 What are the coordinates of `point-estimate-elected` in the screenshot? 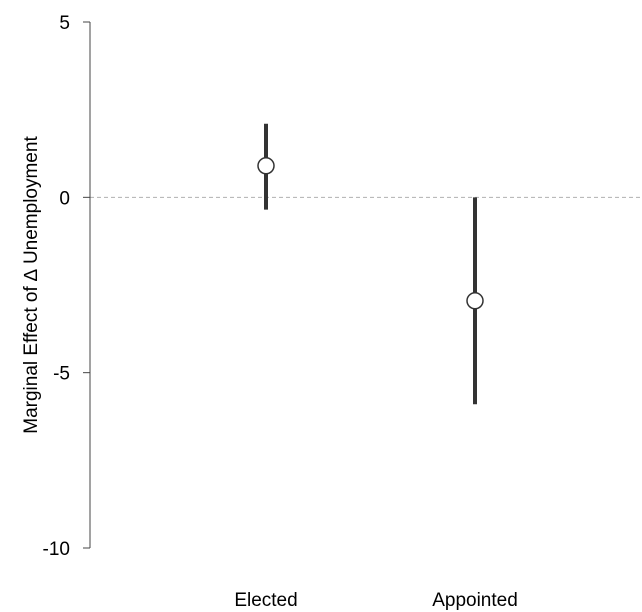 It's located at (266, 166).